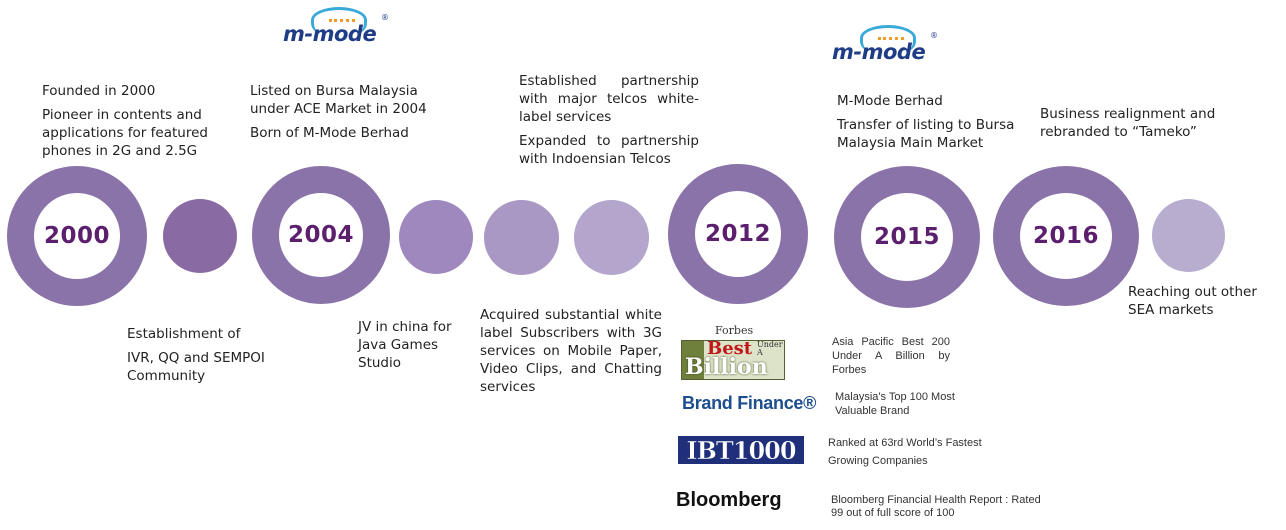 Image resolution: width=1286 pixels, height=530 pixels. Describe the element at coordinates (890, 101) in the screenshot. I see `milestone-line: M-Mode Berhad` at that location.